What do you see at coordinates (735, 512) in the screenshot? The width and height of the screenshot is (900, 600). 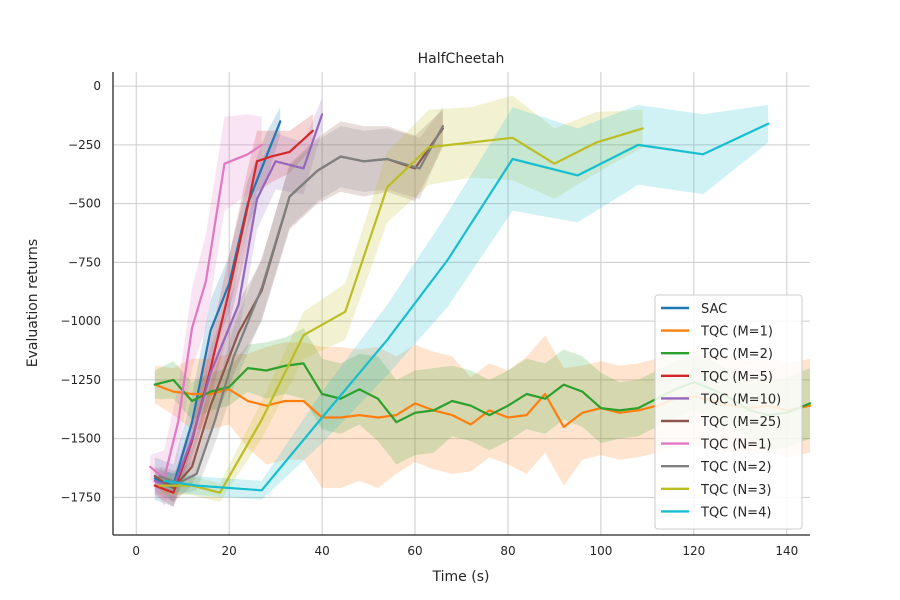 I see `legend-label-tqc-n-4: TQC (N=4)` at bounding box center [735, 512].